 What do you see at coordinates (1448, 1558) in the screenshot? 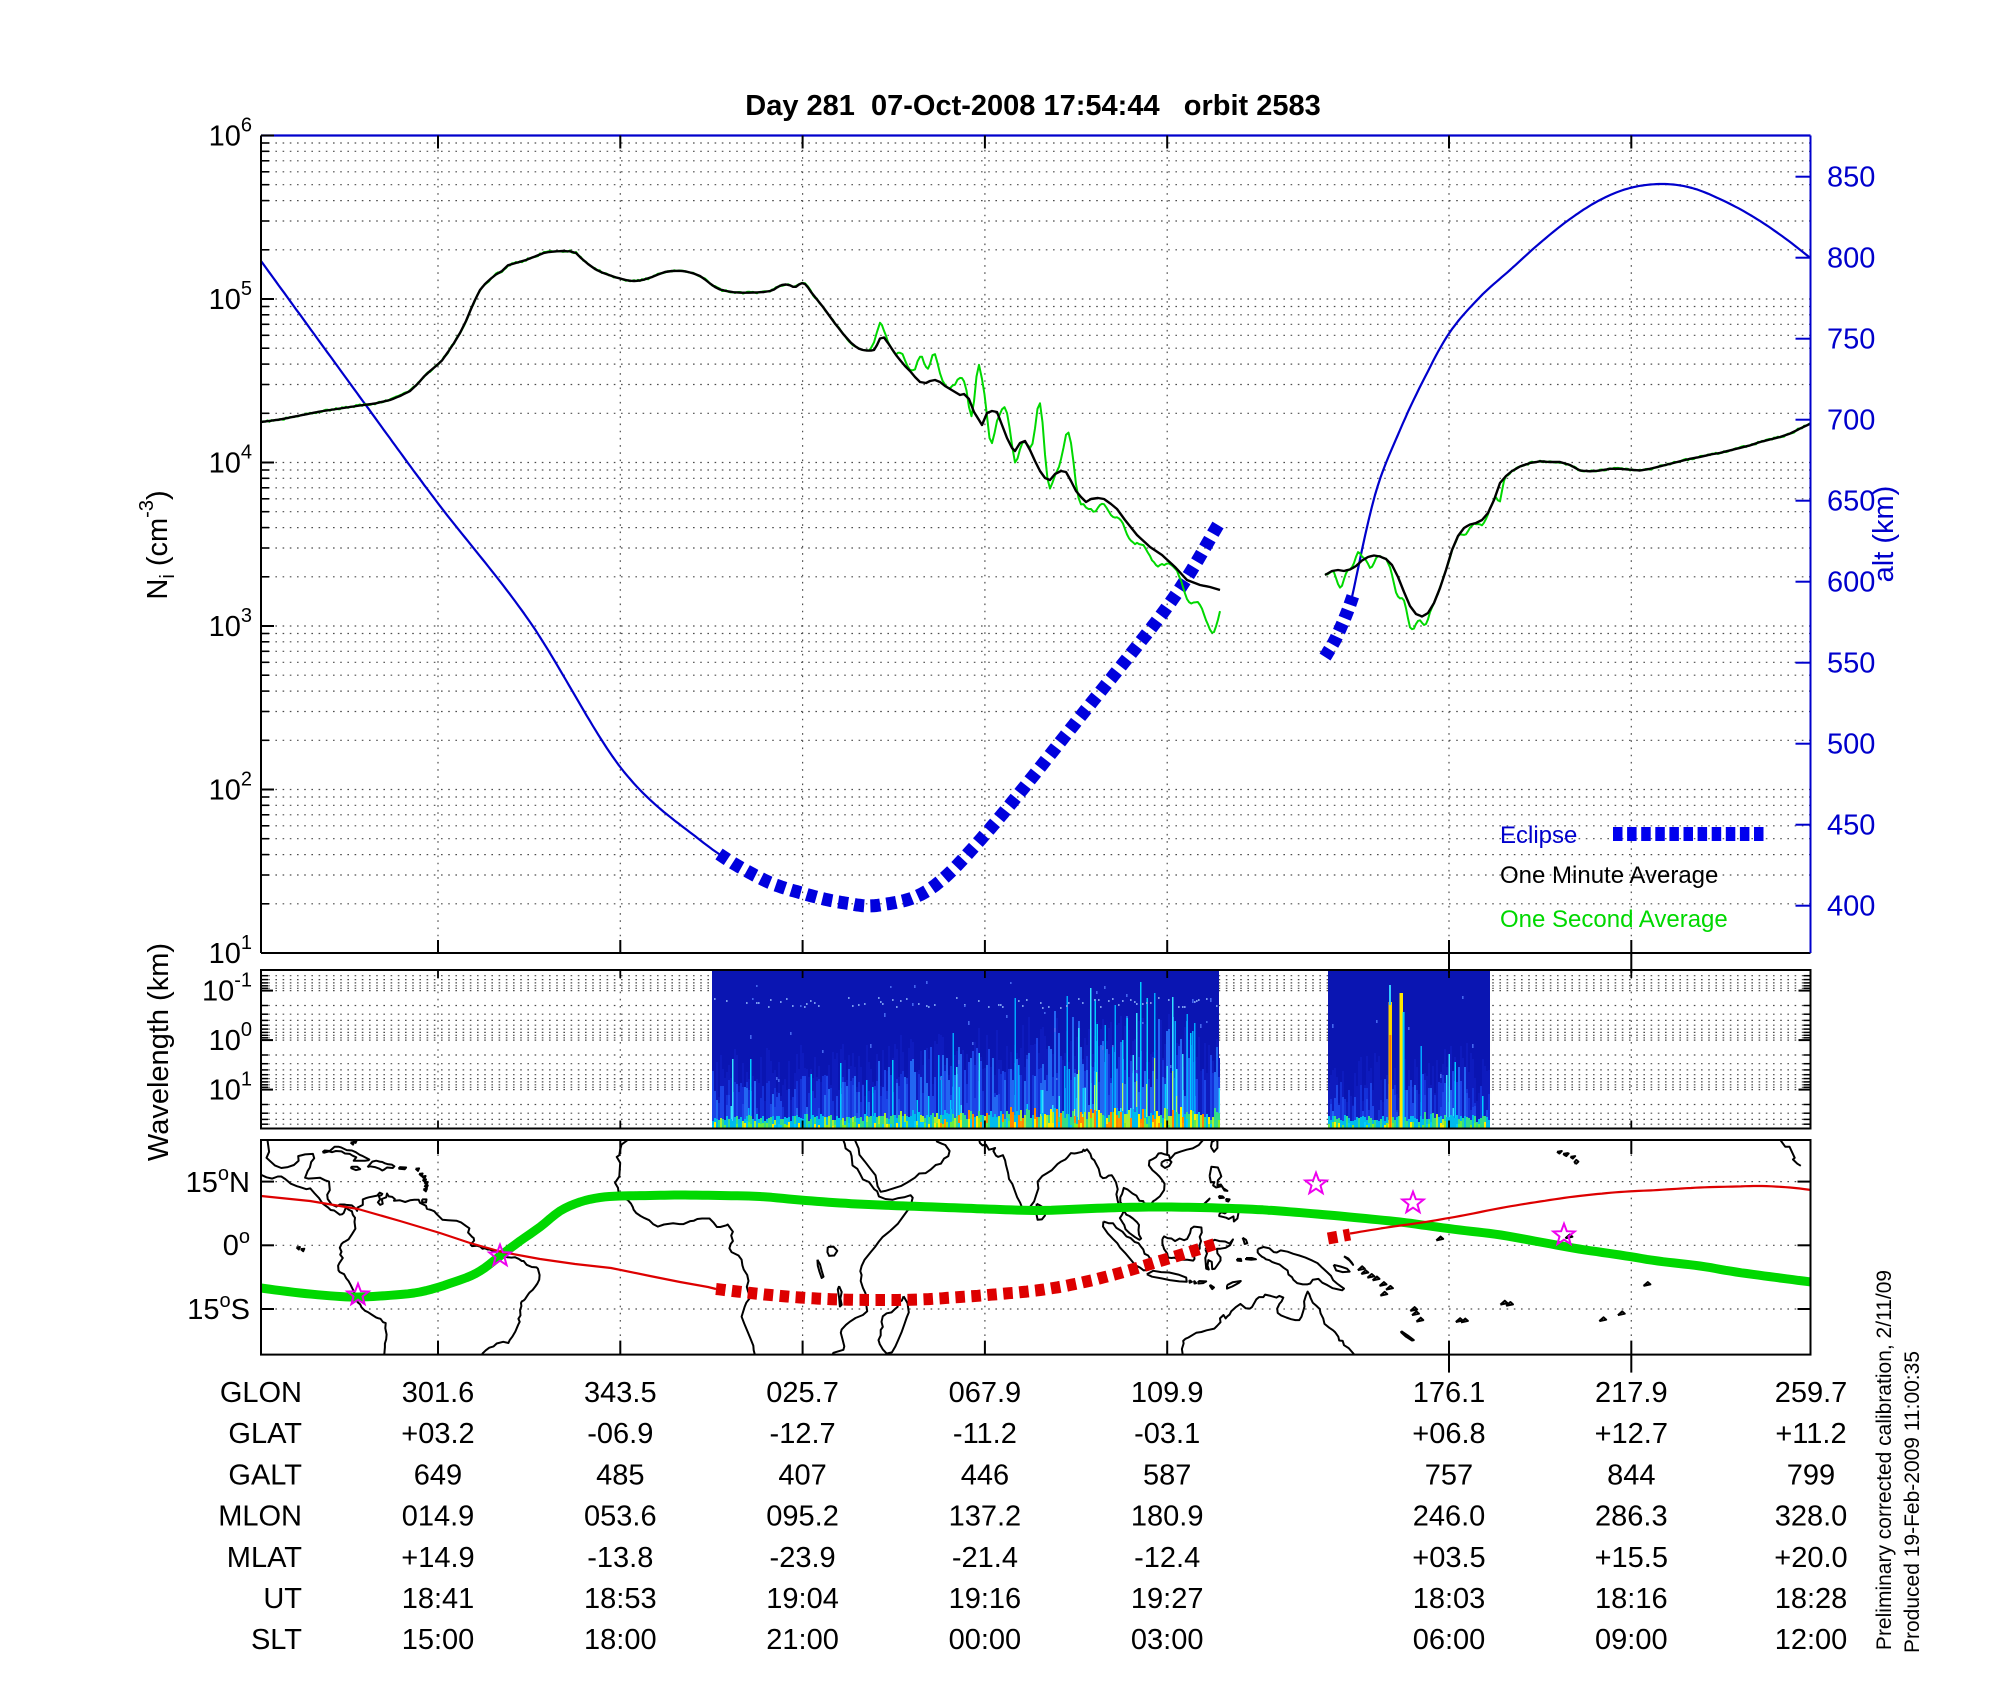
I see `svg-text: +03.5` at bounding box center [1448, 1558].